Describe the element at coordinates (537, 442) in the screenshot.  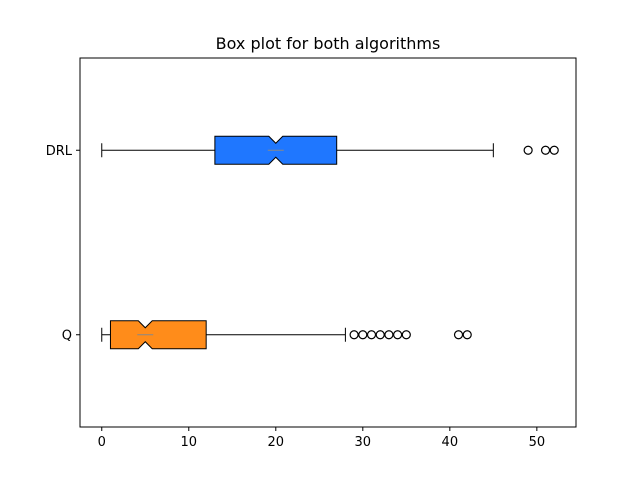
I see `x-tick-label: 50` at that location.